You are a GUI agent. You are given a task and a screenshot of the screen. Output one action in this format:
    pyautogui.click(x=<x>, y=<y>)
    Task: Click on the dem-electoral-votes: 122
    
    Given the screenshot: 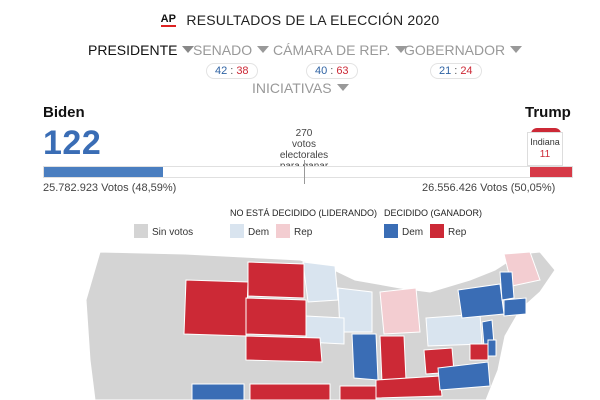 What is the action you would take?
    pyautogui.click(x=72, y=143)
    